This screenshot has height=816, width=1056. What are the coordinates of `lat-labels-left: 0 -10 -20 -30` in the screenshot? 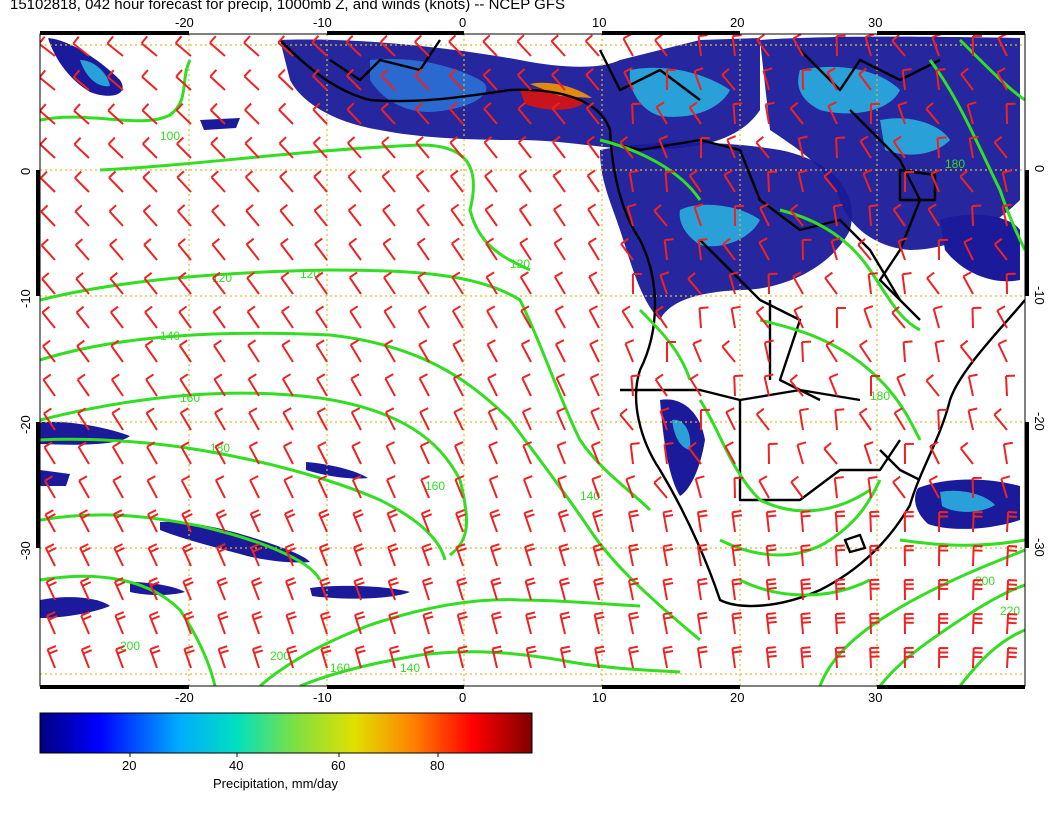 It's located at (25, 364).